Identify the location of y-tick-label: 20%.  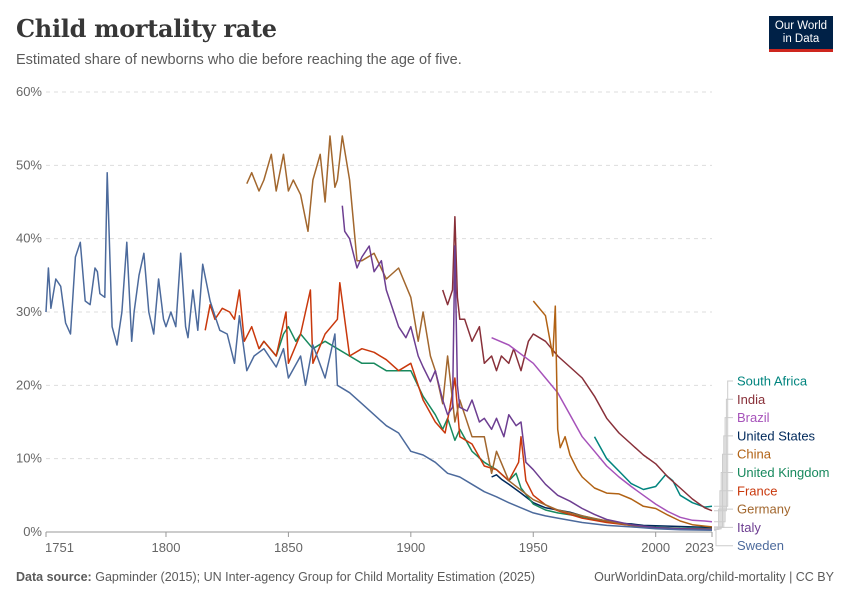
(29, 384).